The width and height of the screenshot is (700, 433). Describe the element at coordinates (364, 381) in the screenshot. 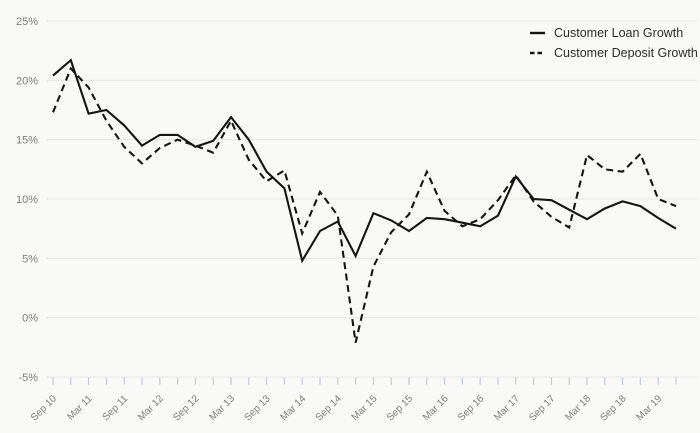

I see `x-axis-ticks` at that location.